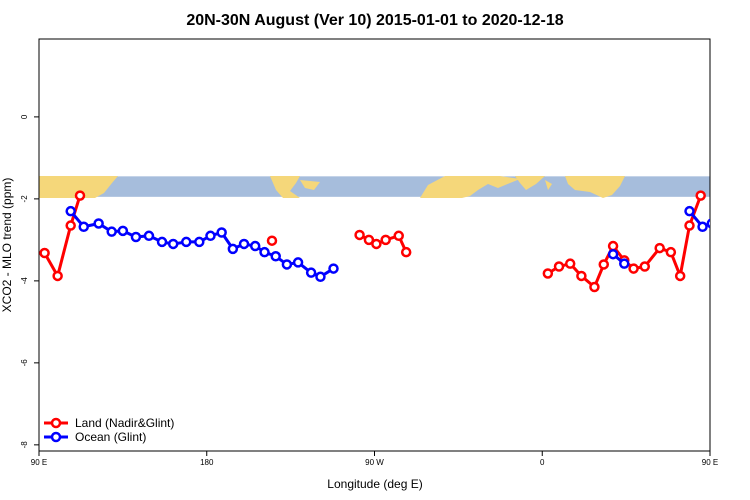 The height and width of the screenshot is (500, 750). What do you see at coordinates (7, 245) in the screenshot?
I see `y-axis-label: XCO2 - MLO trend (ppm)` at bounding box center [7, 245].